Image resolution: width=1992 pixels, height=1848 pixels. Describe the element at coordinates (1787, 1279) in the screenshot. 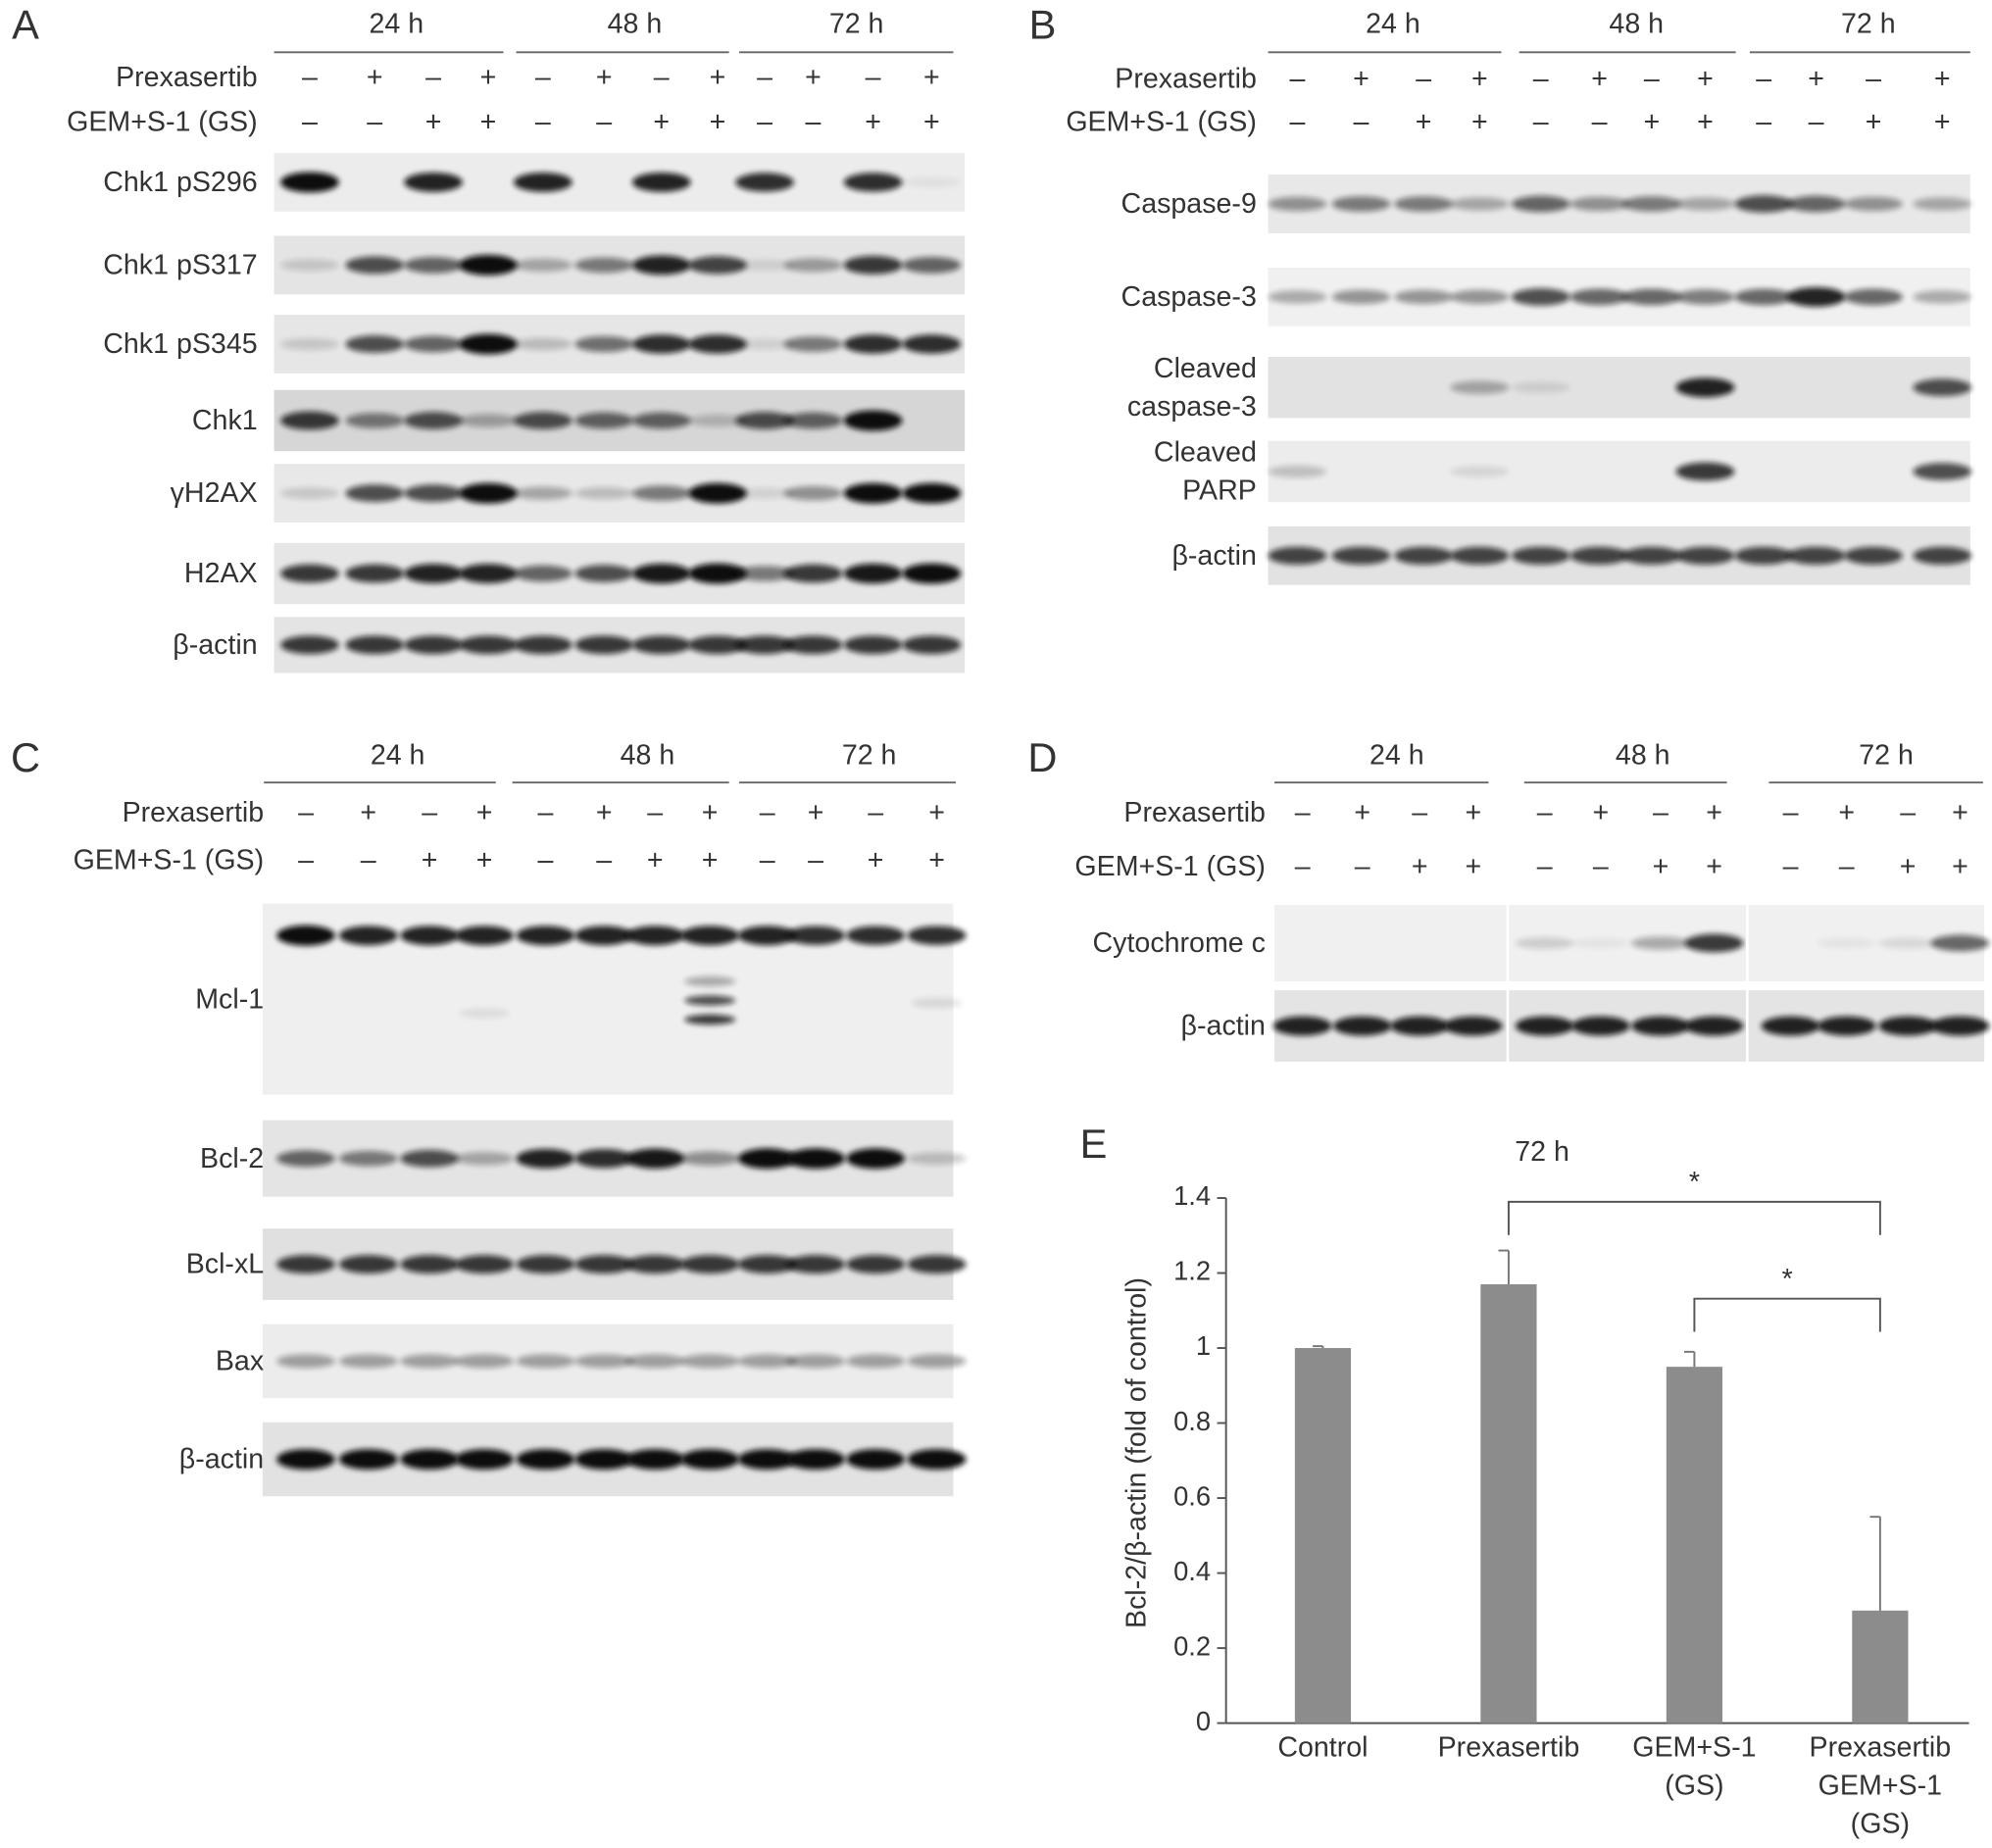

I see `significance-label: *` at that location.